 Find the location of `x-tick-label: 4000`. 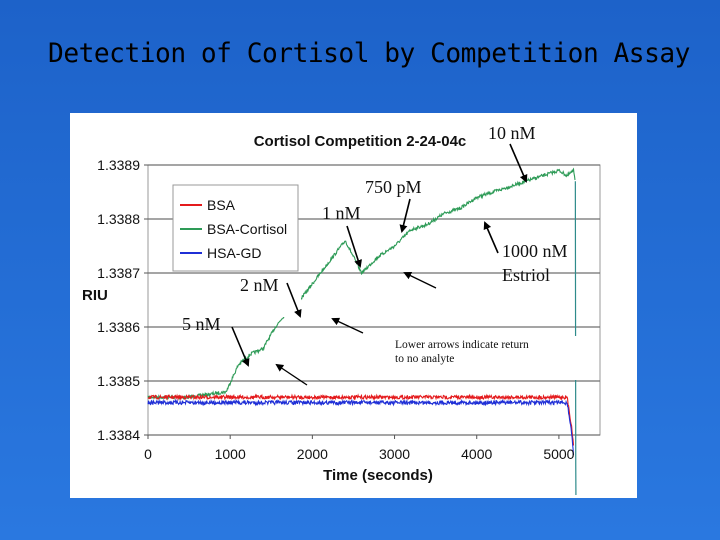

x-tick-label: 4000 is located at coordinates (476, 454).